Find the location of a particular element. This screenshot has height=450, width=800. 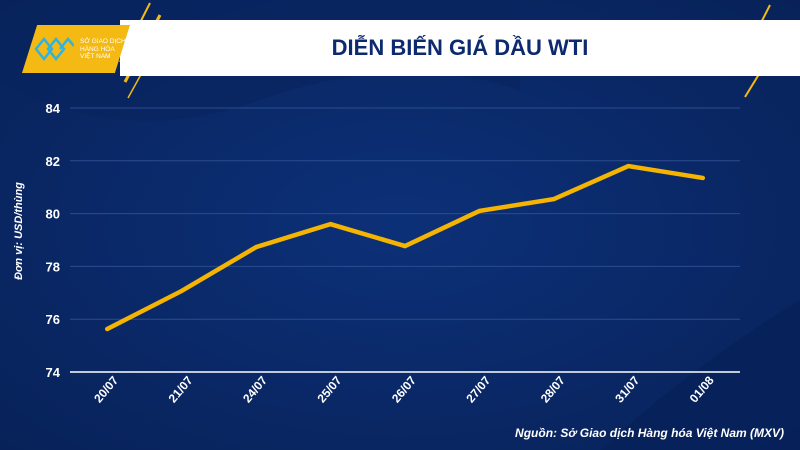

y-tick-label: 76 is located at coordinates (53, 319).